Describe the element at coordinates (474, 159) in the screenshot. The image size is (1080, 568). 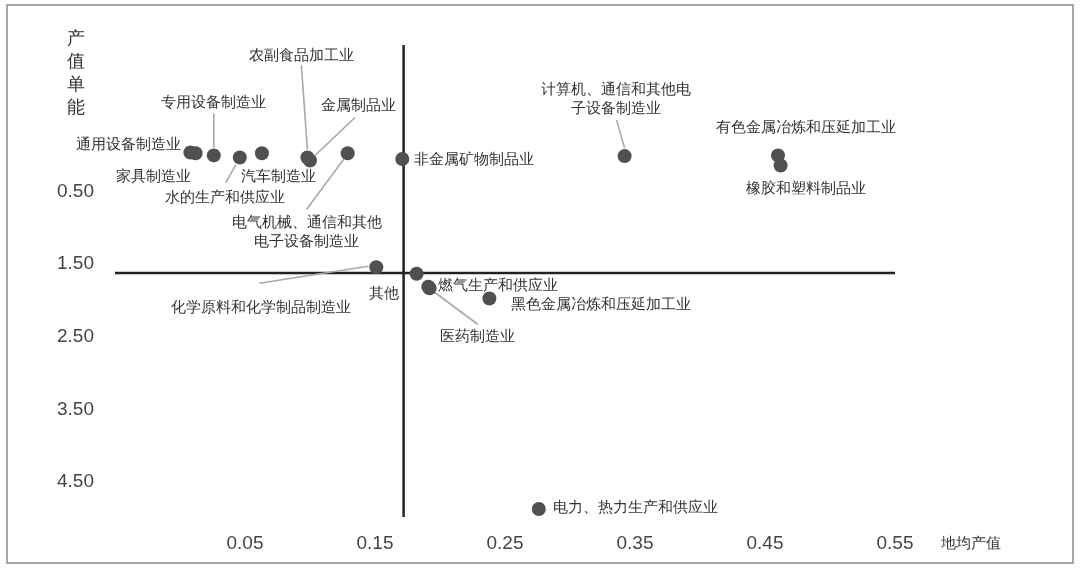
I see `annotation: 非金属矿物制品业` at that location.